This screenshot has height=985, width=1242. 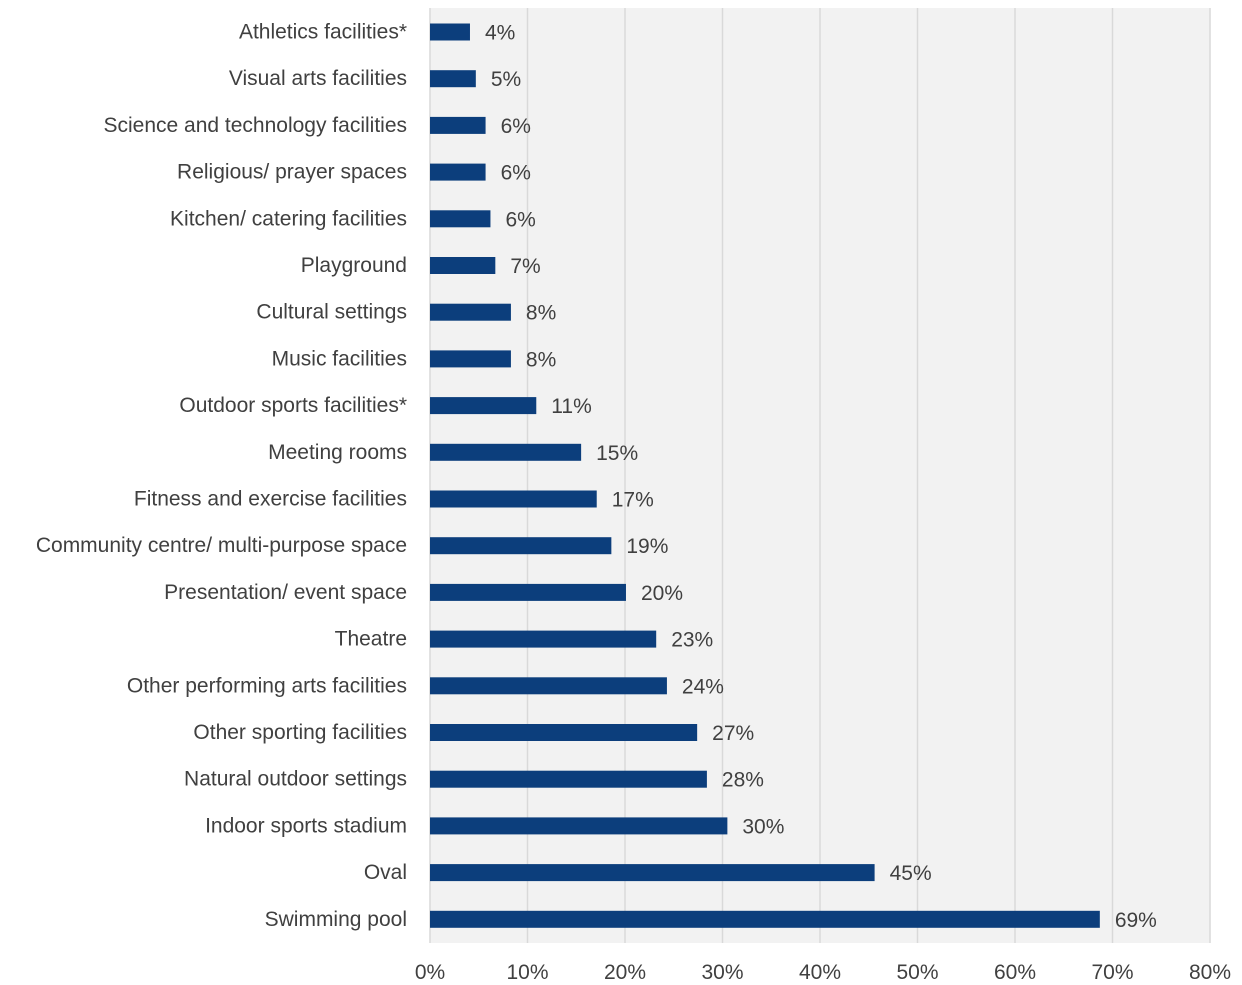 I want to click on category-label: Outdoor sports facilities*, so click(x=293, y=405).